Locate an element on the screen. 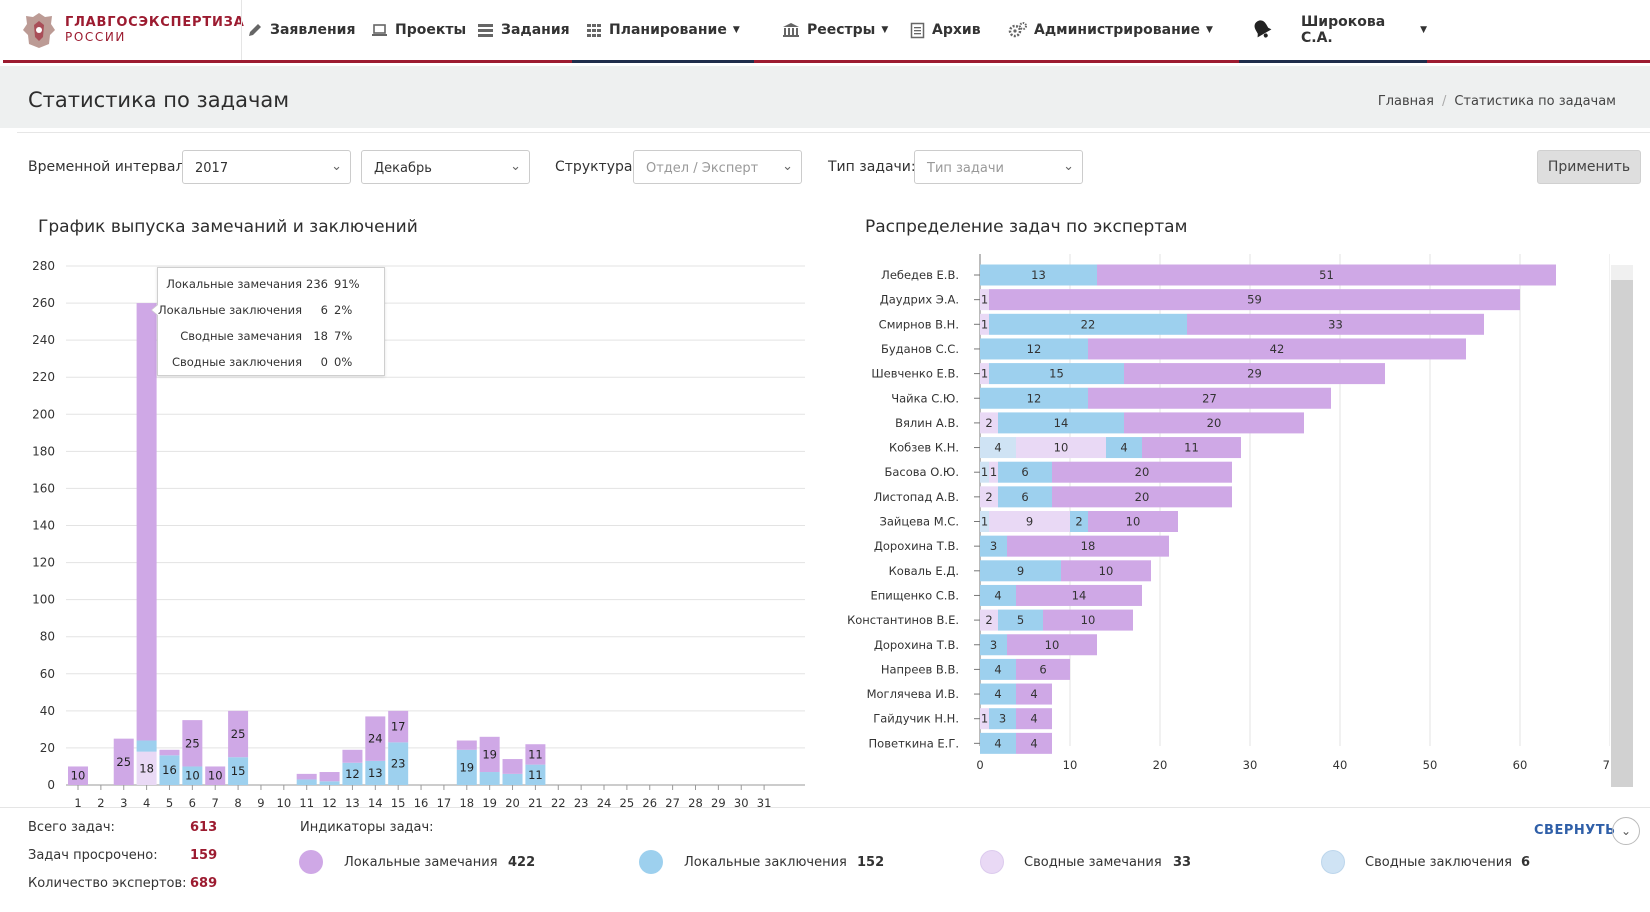  total-tasks-value: 613 is located at coordinates (204, 827).